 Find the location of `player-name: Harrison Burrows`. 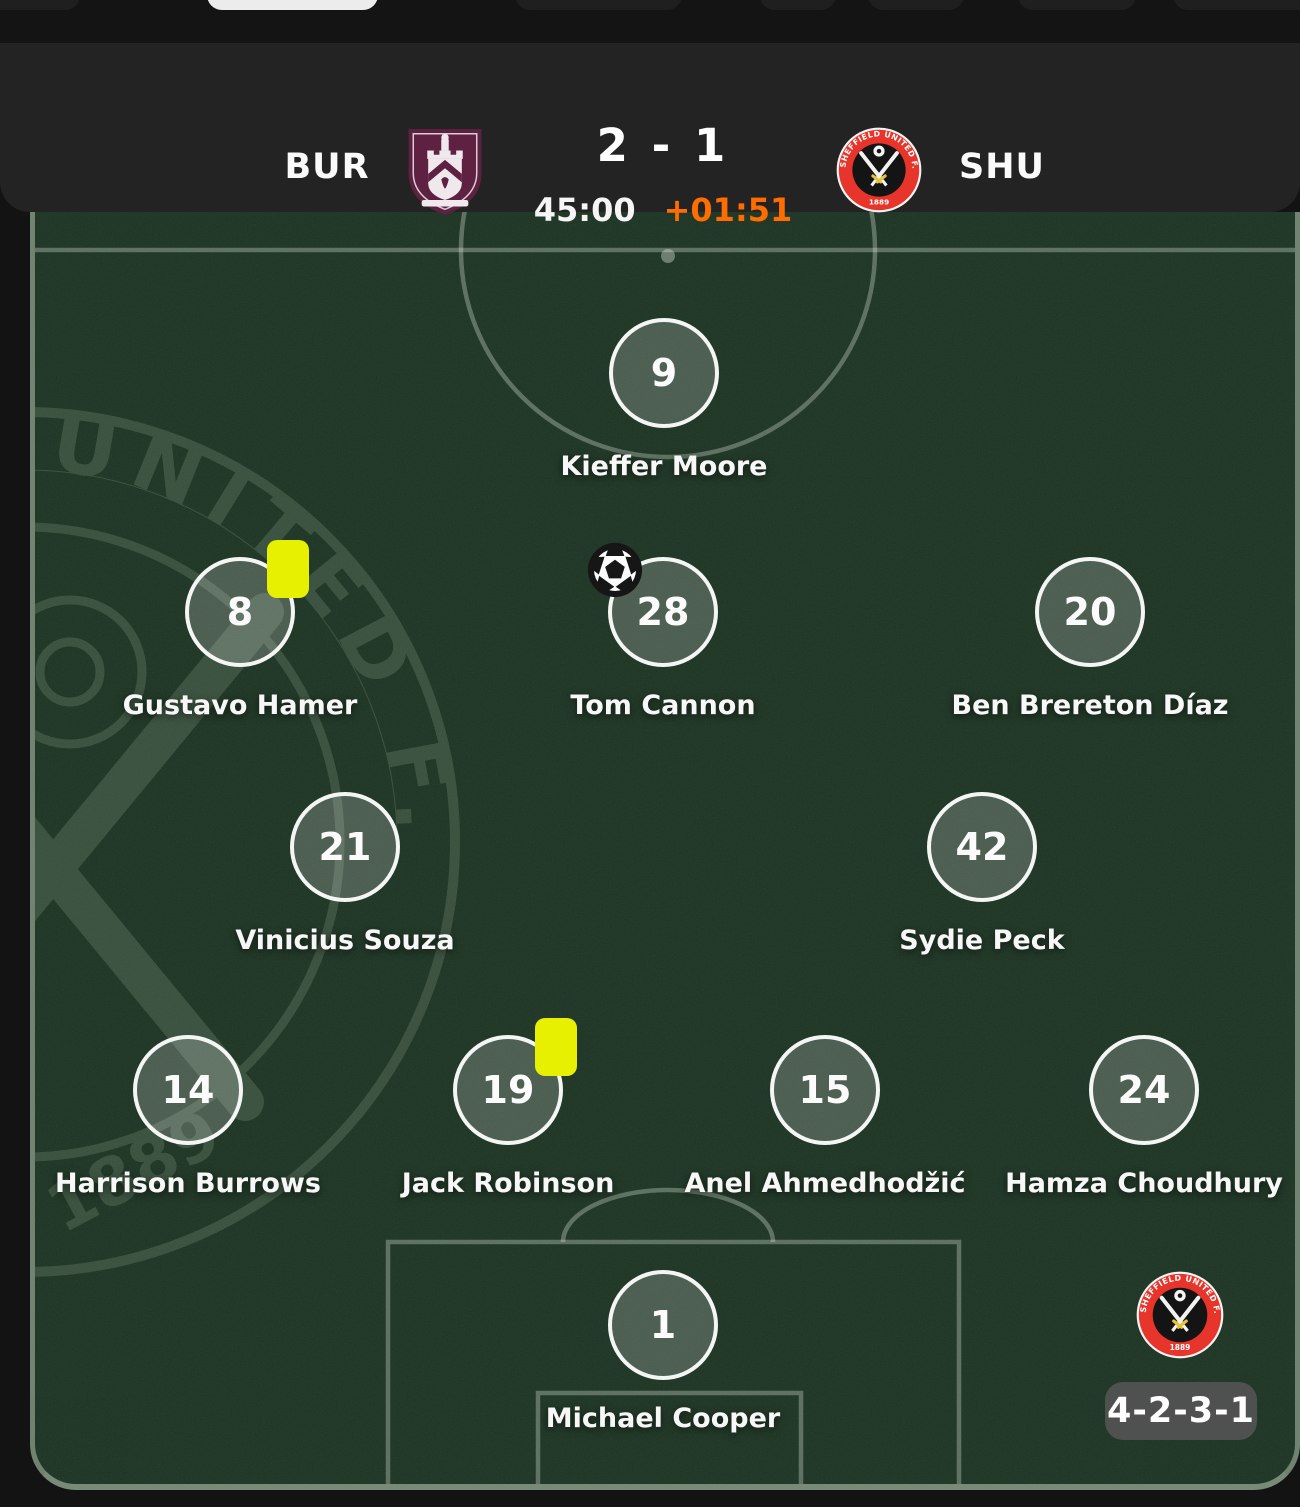

player-name: Harrison Burrows is located at coordinates (188, 1183).